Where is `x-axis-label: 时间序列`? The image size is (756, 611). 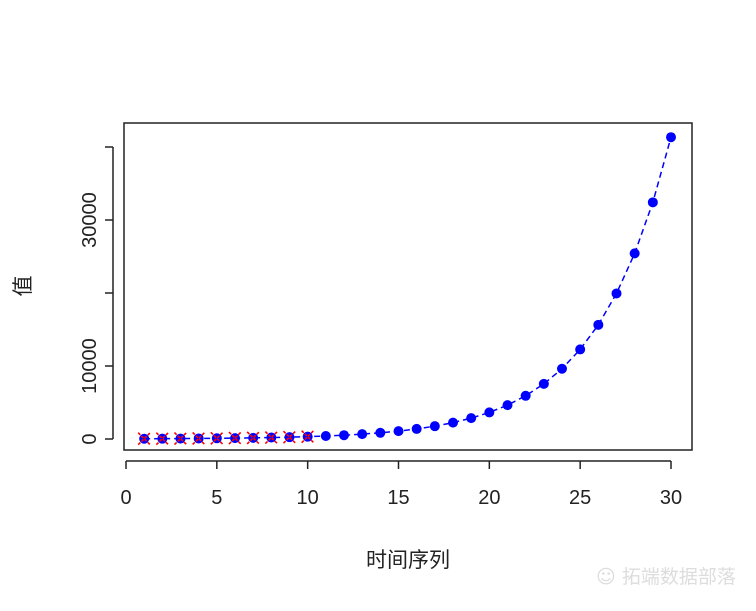 x-axis-label: 时间序列 is located at coordinates (408, 560).